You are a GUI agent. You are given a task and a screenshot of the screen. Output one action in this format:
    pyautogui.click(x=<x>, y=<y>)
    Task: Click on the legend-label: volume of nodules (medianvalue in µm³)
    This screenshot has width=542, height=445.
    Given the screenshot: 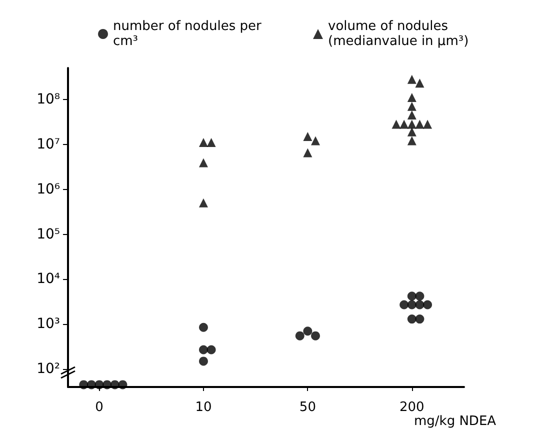 What is the action you would take?
    pyautogui.click(x=398, y=34)
    